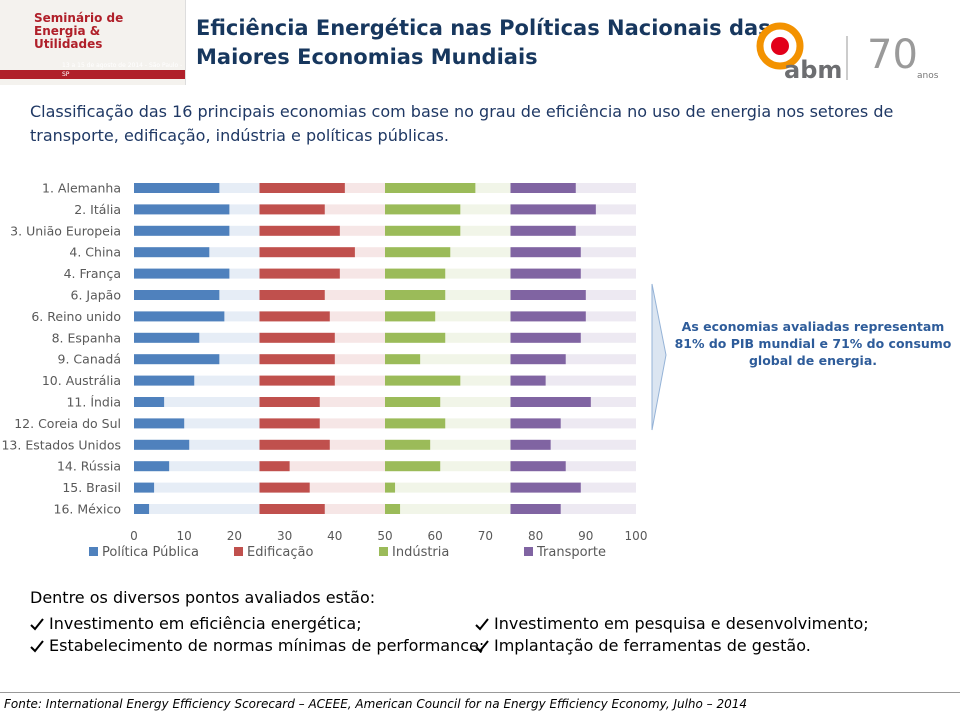 This screenshot has height=720, width=960. What do you see at coordinates (95, 252) in the screenshot?
I see `category-label: 4. China` at bounding box center [95, 252].